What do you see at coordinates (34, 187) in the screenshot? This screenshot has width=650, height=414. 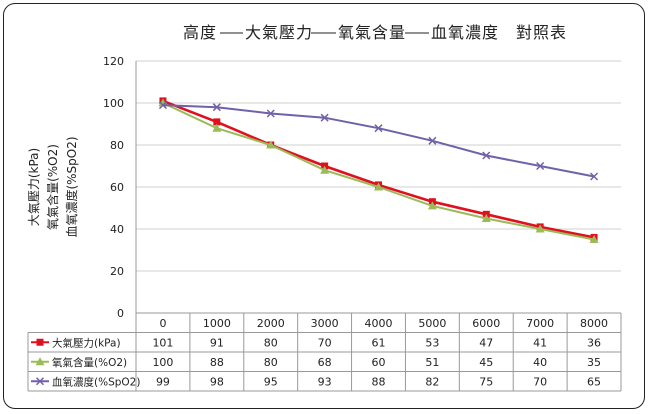 I see `y-axis-label: 大氣壓力(kPa)` at bounding box center [34, 187].